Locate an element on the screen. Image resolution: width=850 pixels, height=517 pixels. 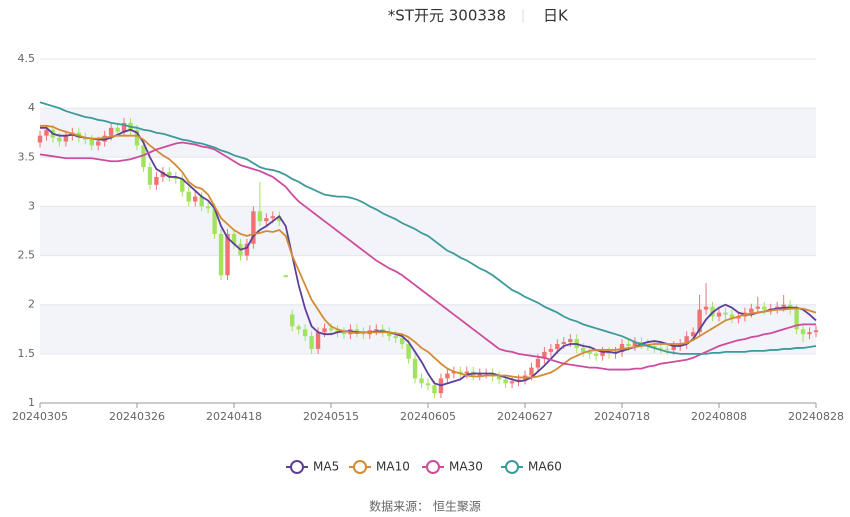
y-tick-label: 4 is located at coordinates (31, 107).